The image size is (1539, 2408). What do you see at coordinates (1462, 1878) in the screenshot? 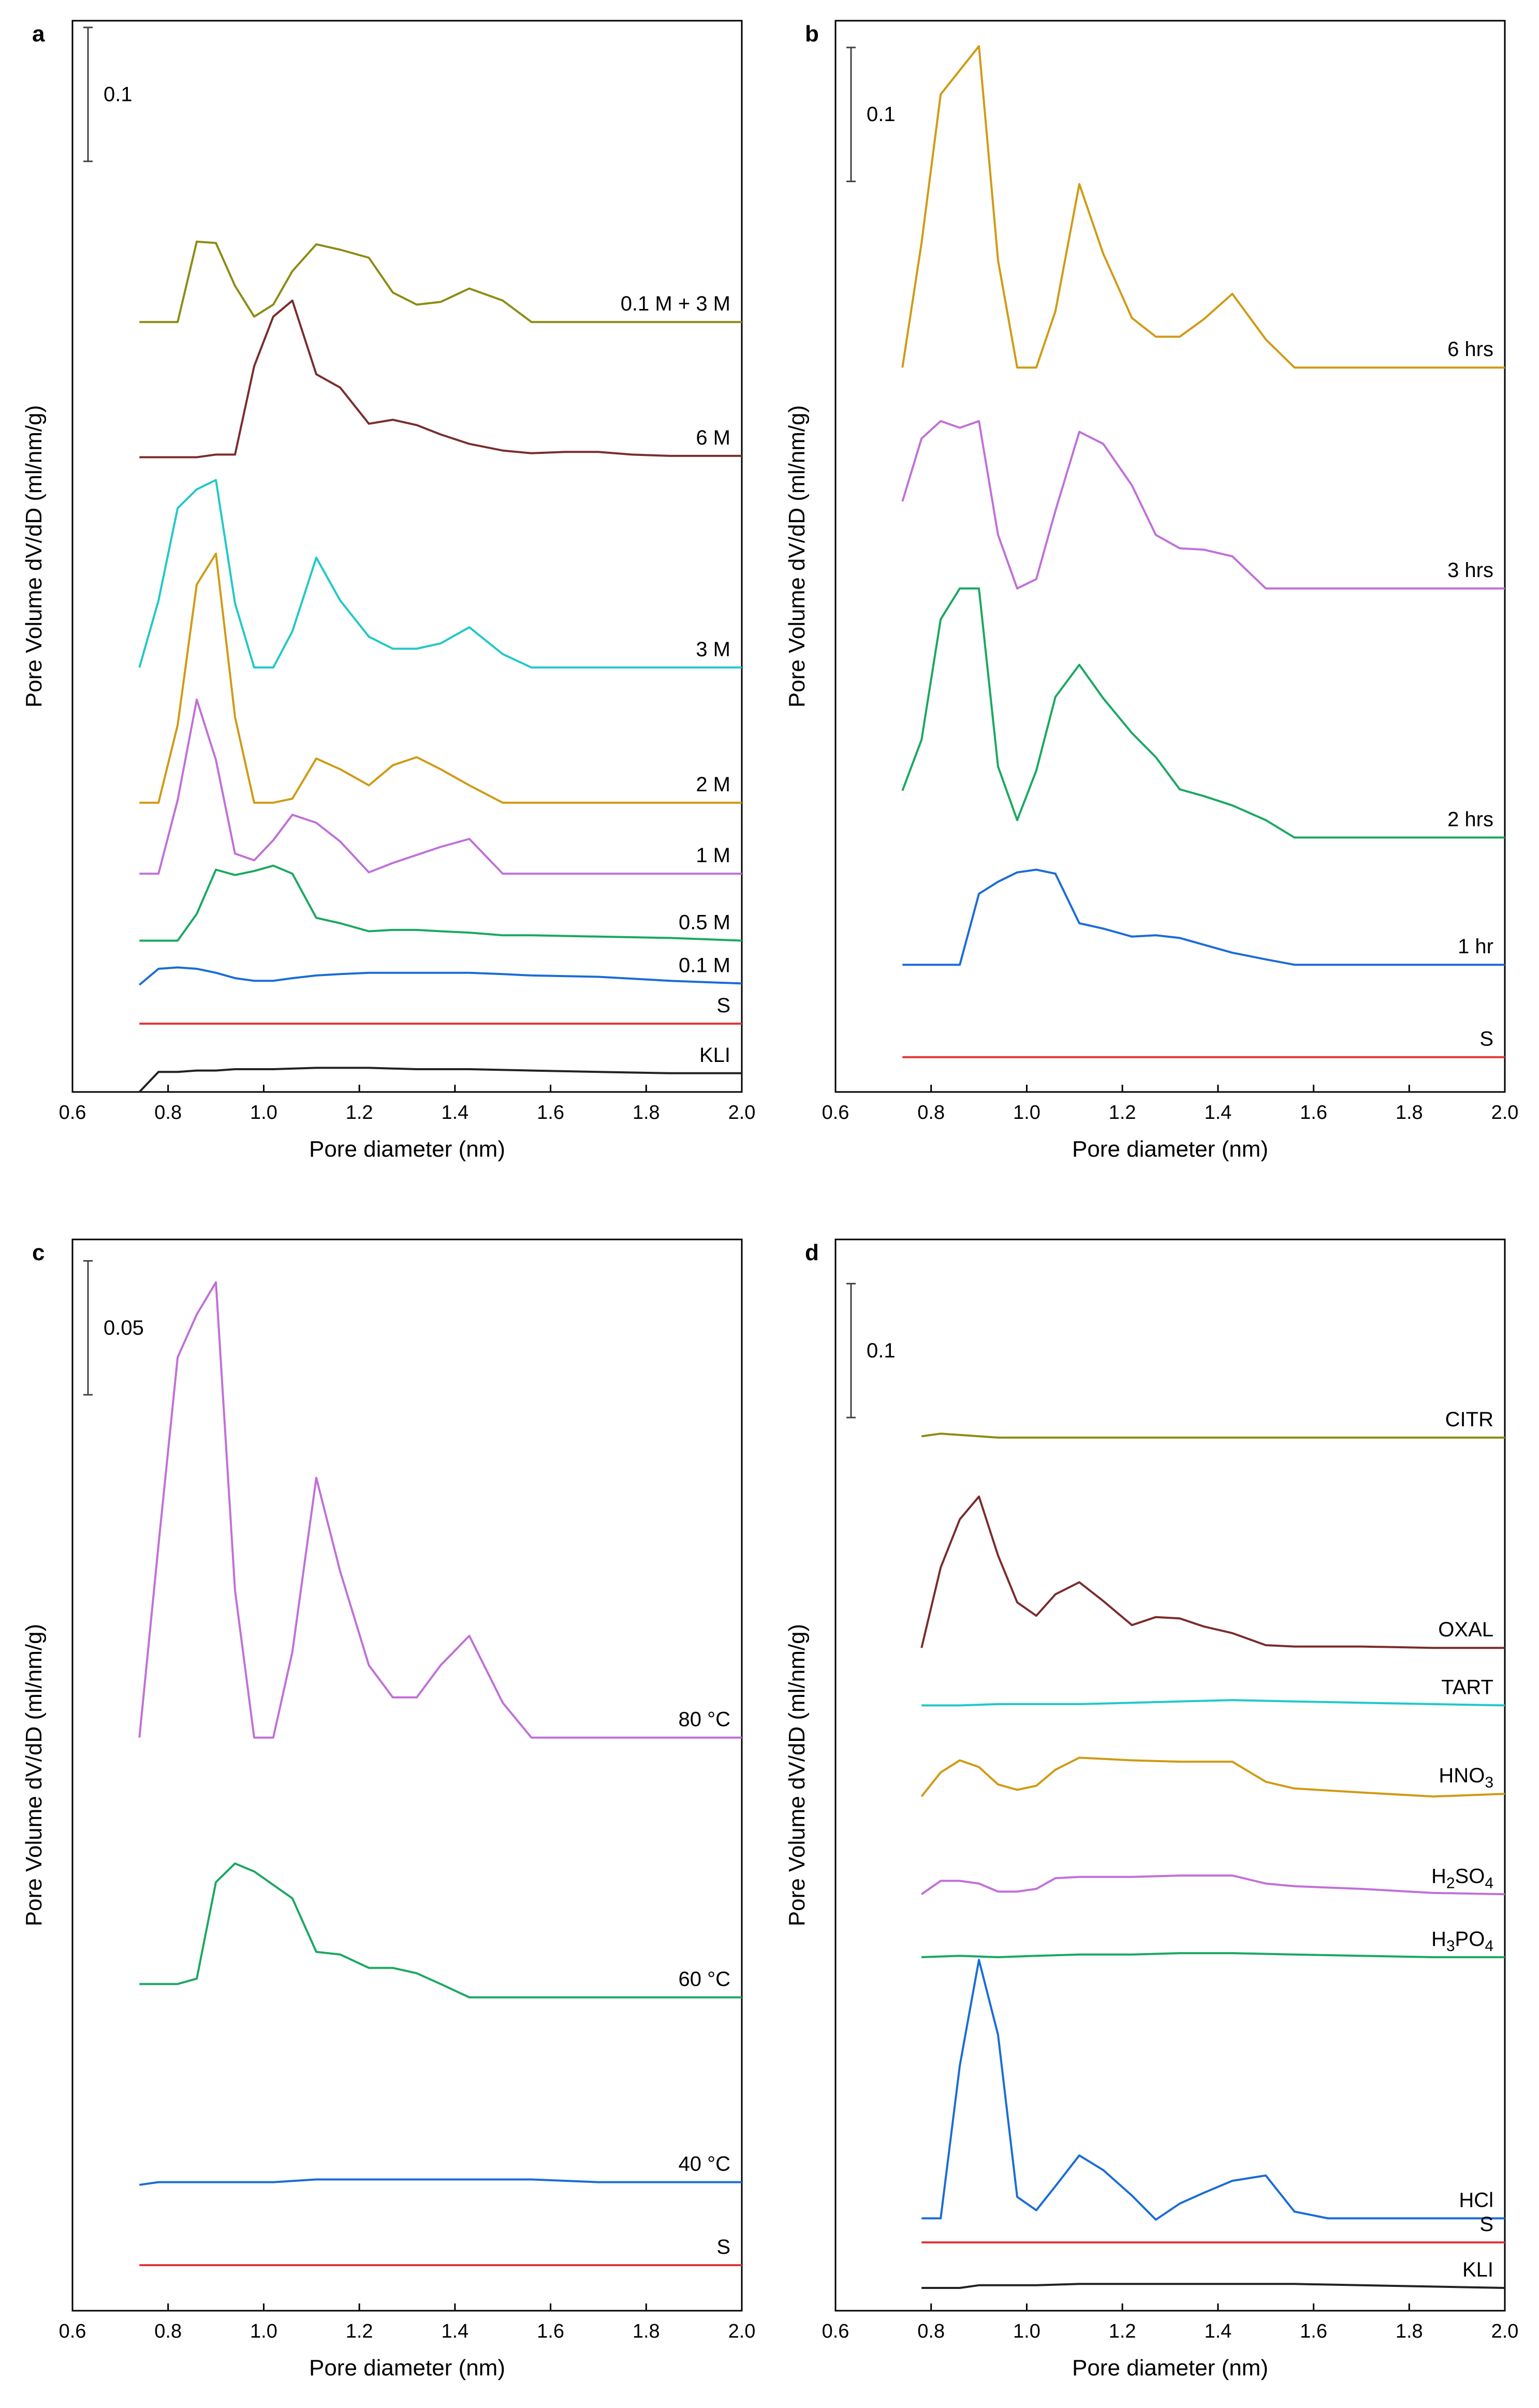
I see `series-label: H2​SO4​` at bounding box center [1462, 1878].